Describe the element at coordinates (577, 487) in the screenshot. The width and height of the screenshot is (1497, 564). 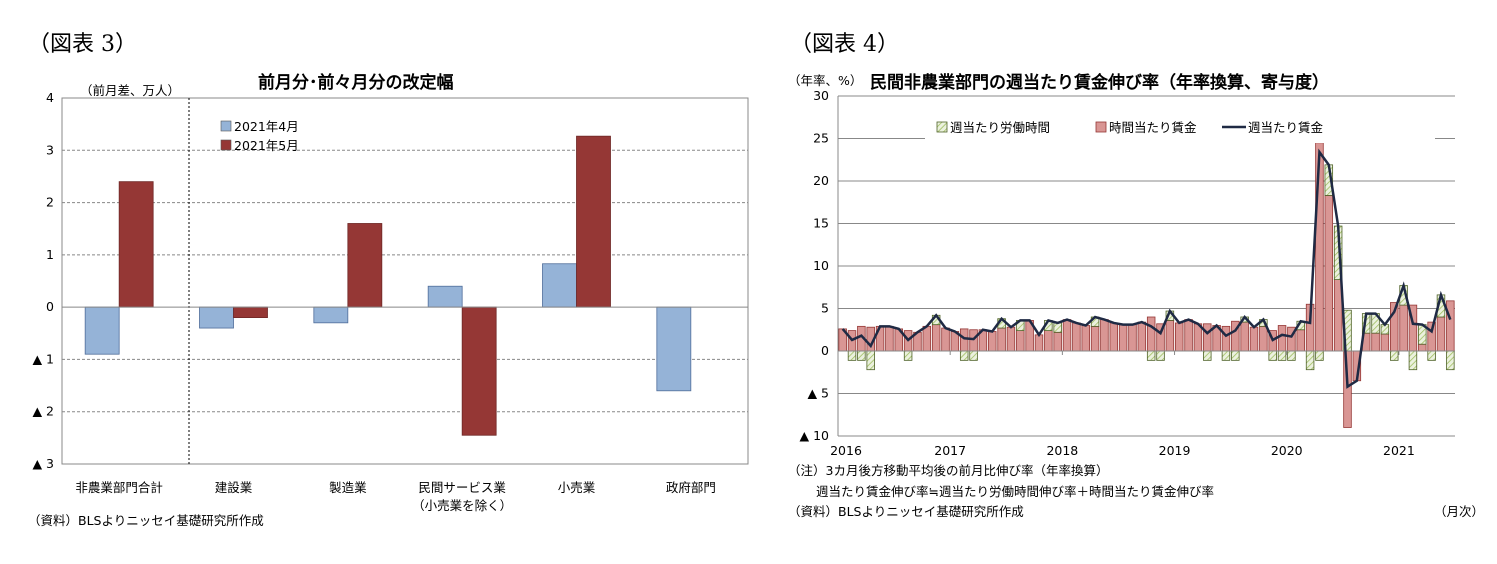
I see `category-label: 小売業` at that location.